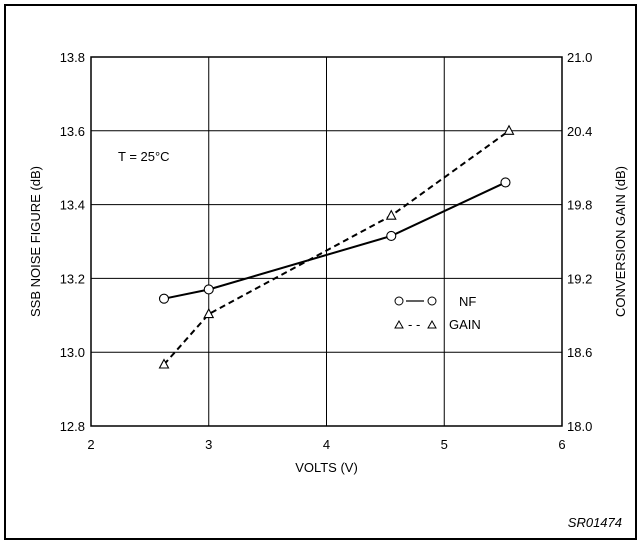 The height and width of the screenshot is (544, 643). What do you see at coordinates (561, 444) in the screenshot?
I see `x-tick-label-4: 6` at bounding box center [561, 444].